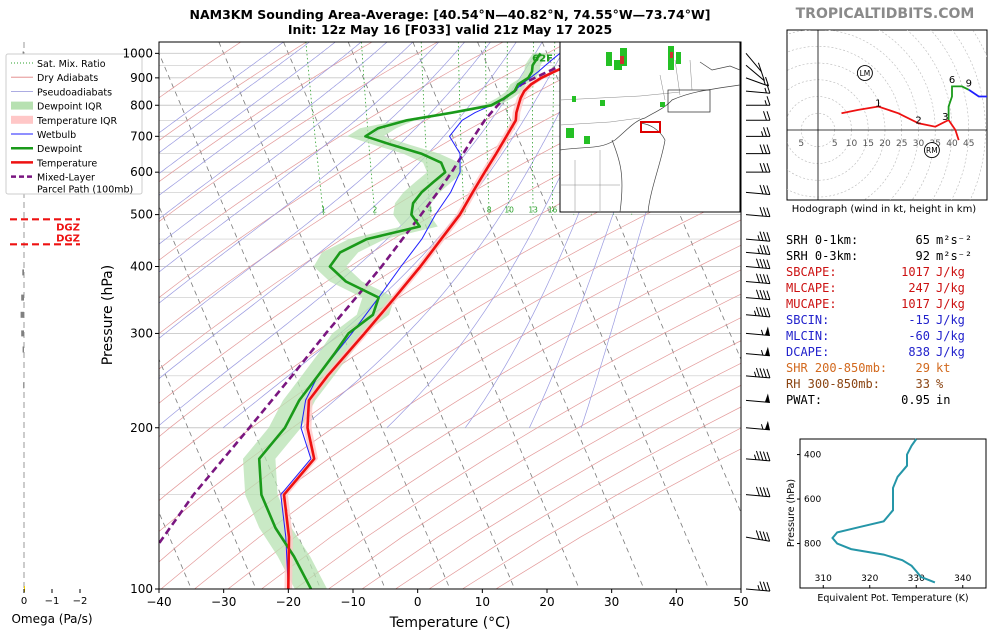 The height and width of the screenshot is (636, 1000). Describe the element at coordinates (892, 598) in the screenshot. I see `theta-e-xlabel: Equivalent Pot. Temperature (K)` at that location.